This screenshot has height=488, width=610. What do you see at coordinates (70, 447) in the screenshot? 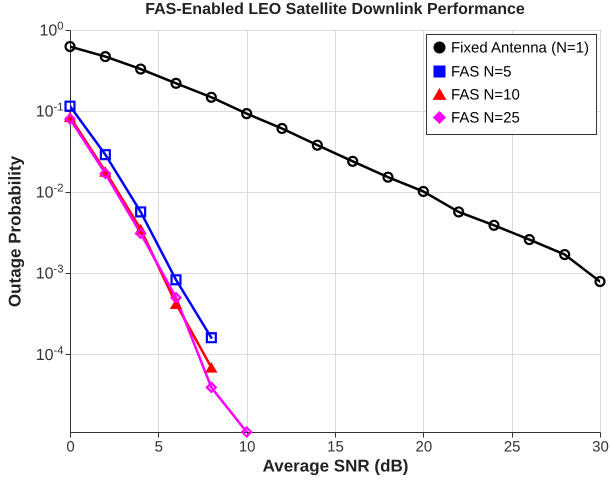
I see `x-tick-label: 0` at bounding box center [70, 447].